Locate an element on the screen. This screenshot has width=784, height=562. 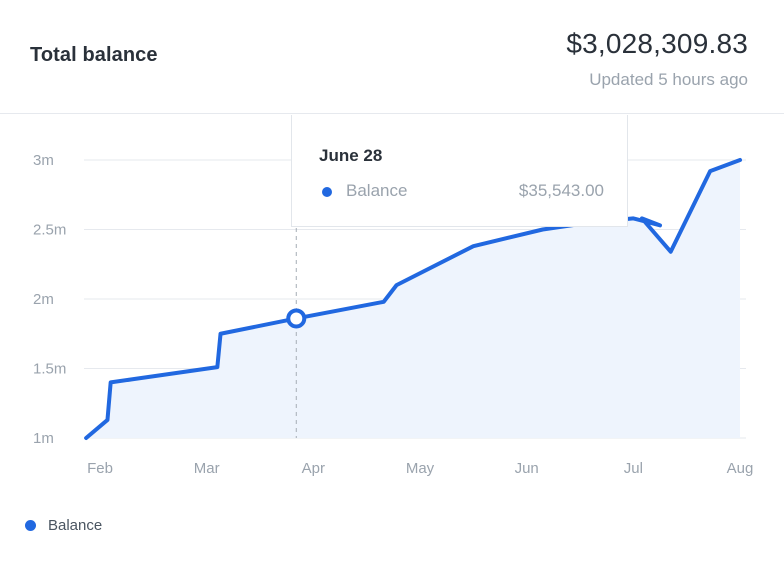
y-tick-label: 1m is located at coordinates (43, 438).